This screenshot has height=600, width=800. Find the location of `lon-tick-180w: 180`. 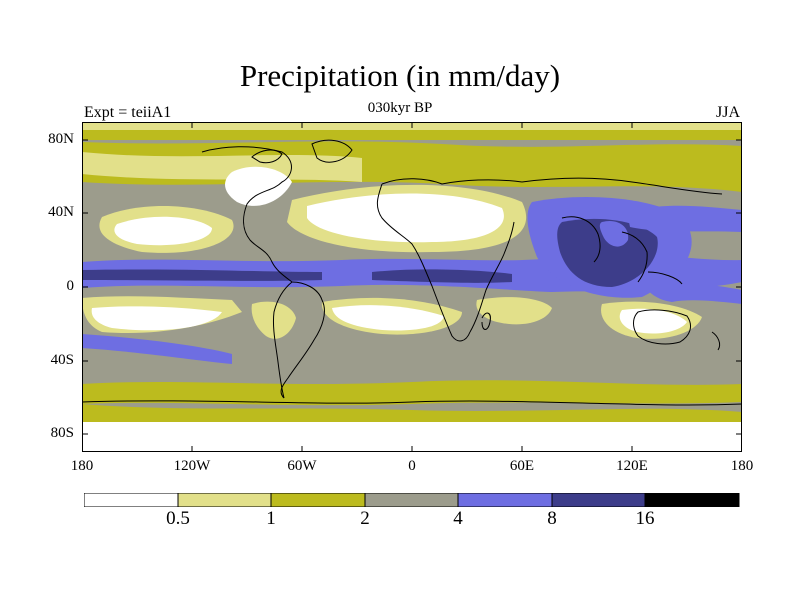

lon-tick-180w: 180 is located at coordinates (82, 466).